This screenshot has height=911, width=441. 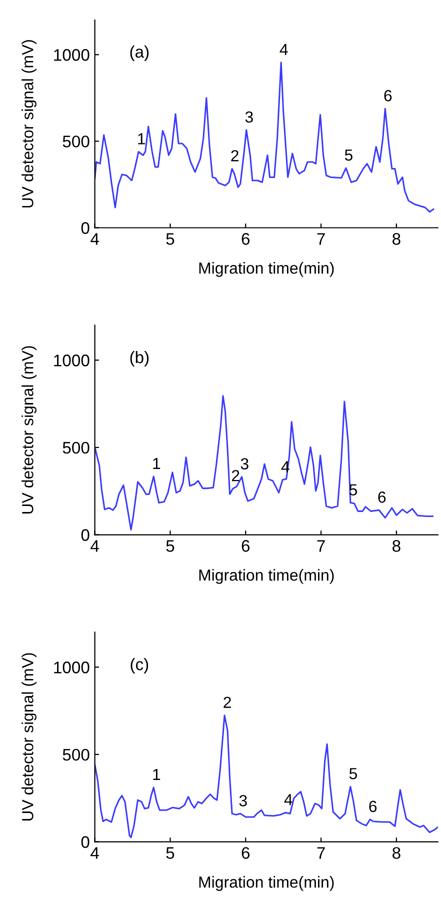 What do you see at coordinates (139, 358) in the screenshot?
I see `annotation: (b)` at bounding box center [139, 358].